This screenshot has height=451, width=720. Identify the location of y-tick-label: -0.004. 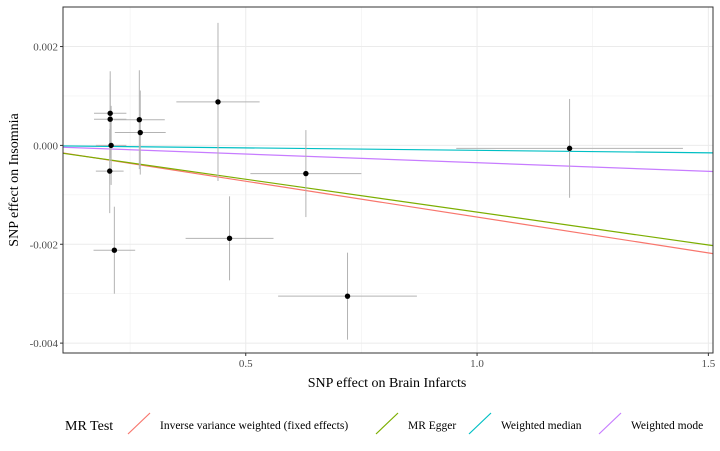
(44, 344).